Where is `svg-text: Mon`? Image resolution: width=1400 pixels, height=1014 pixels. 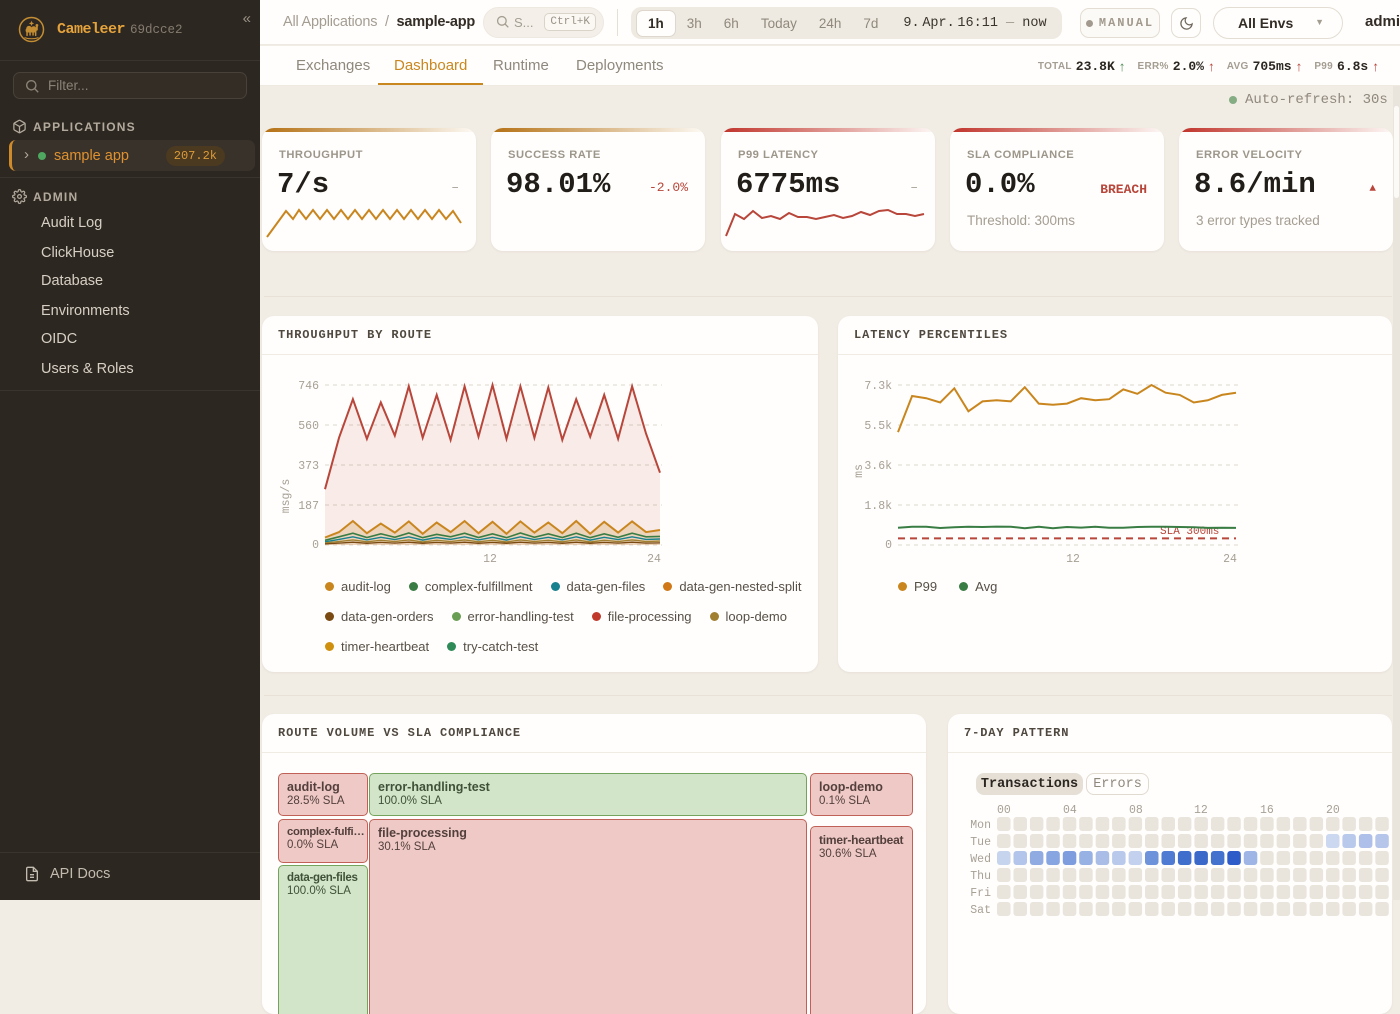 svg-text: Mon is located at coordinates (980, 825).